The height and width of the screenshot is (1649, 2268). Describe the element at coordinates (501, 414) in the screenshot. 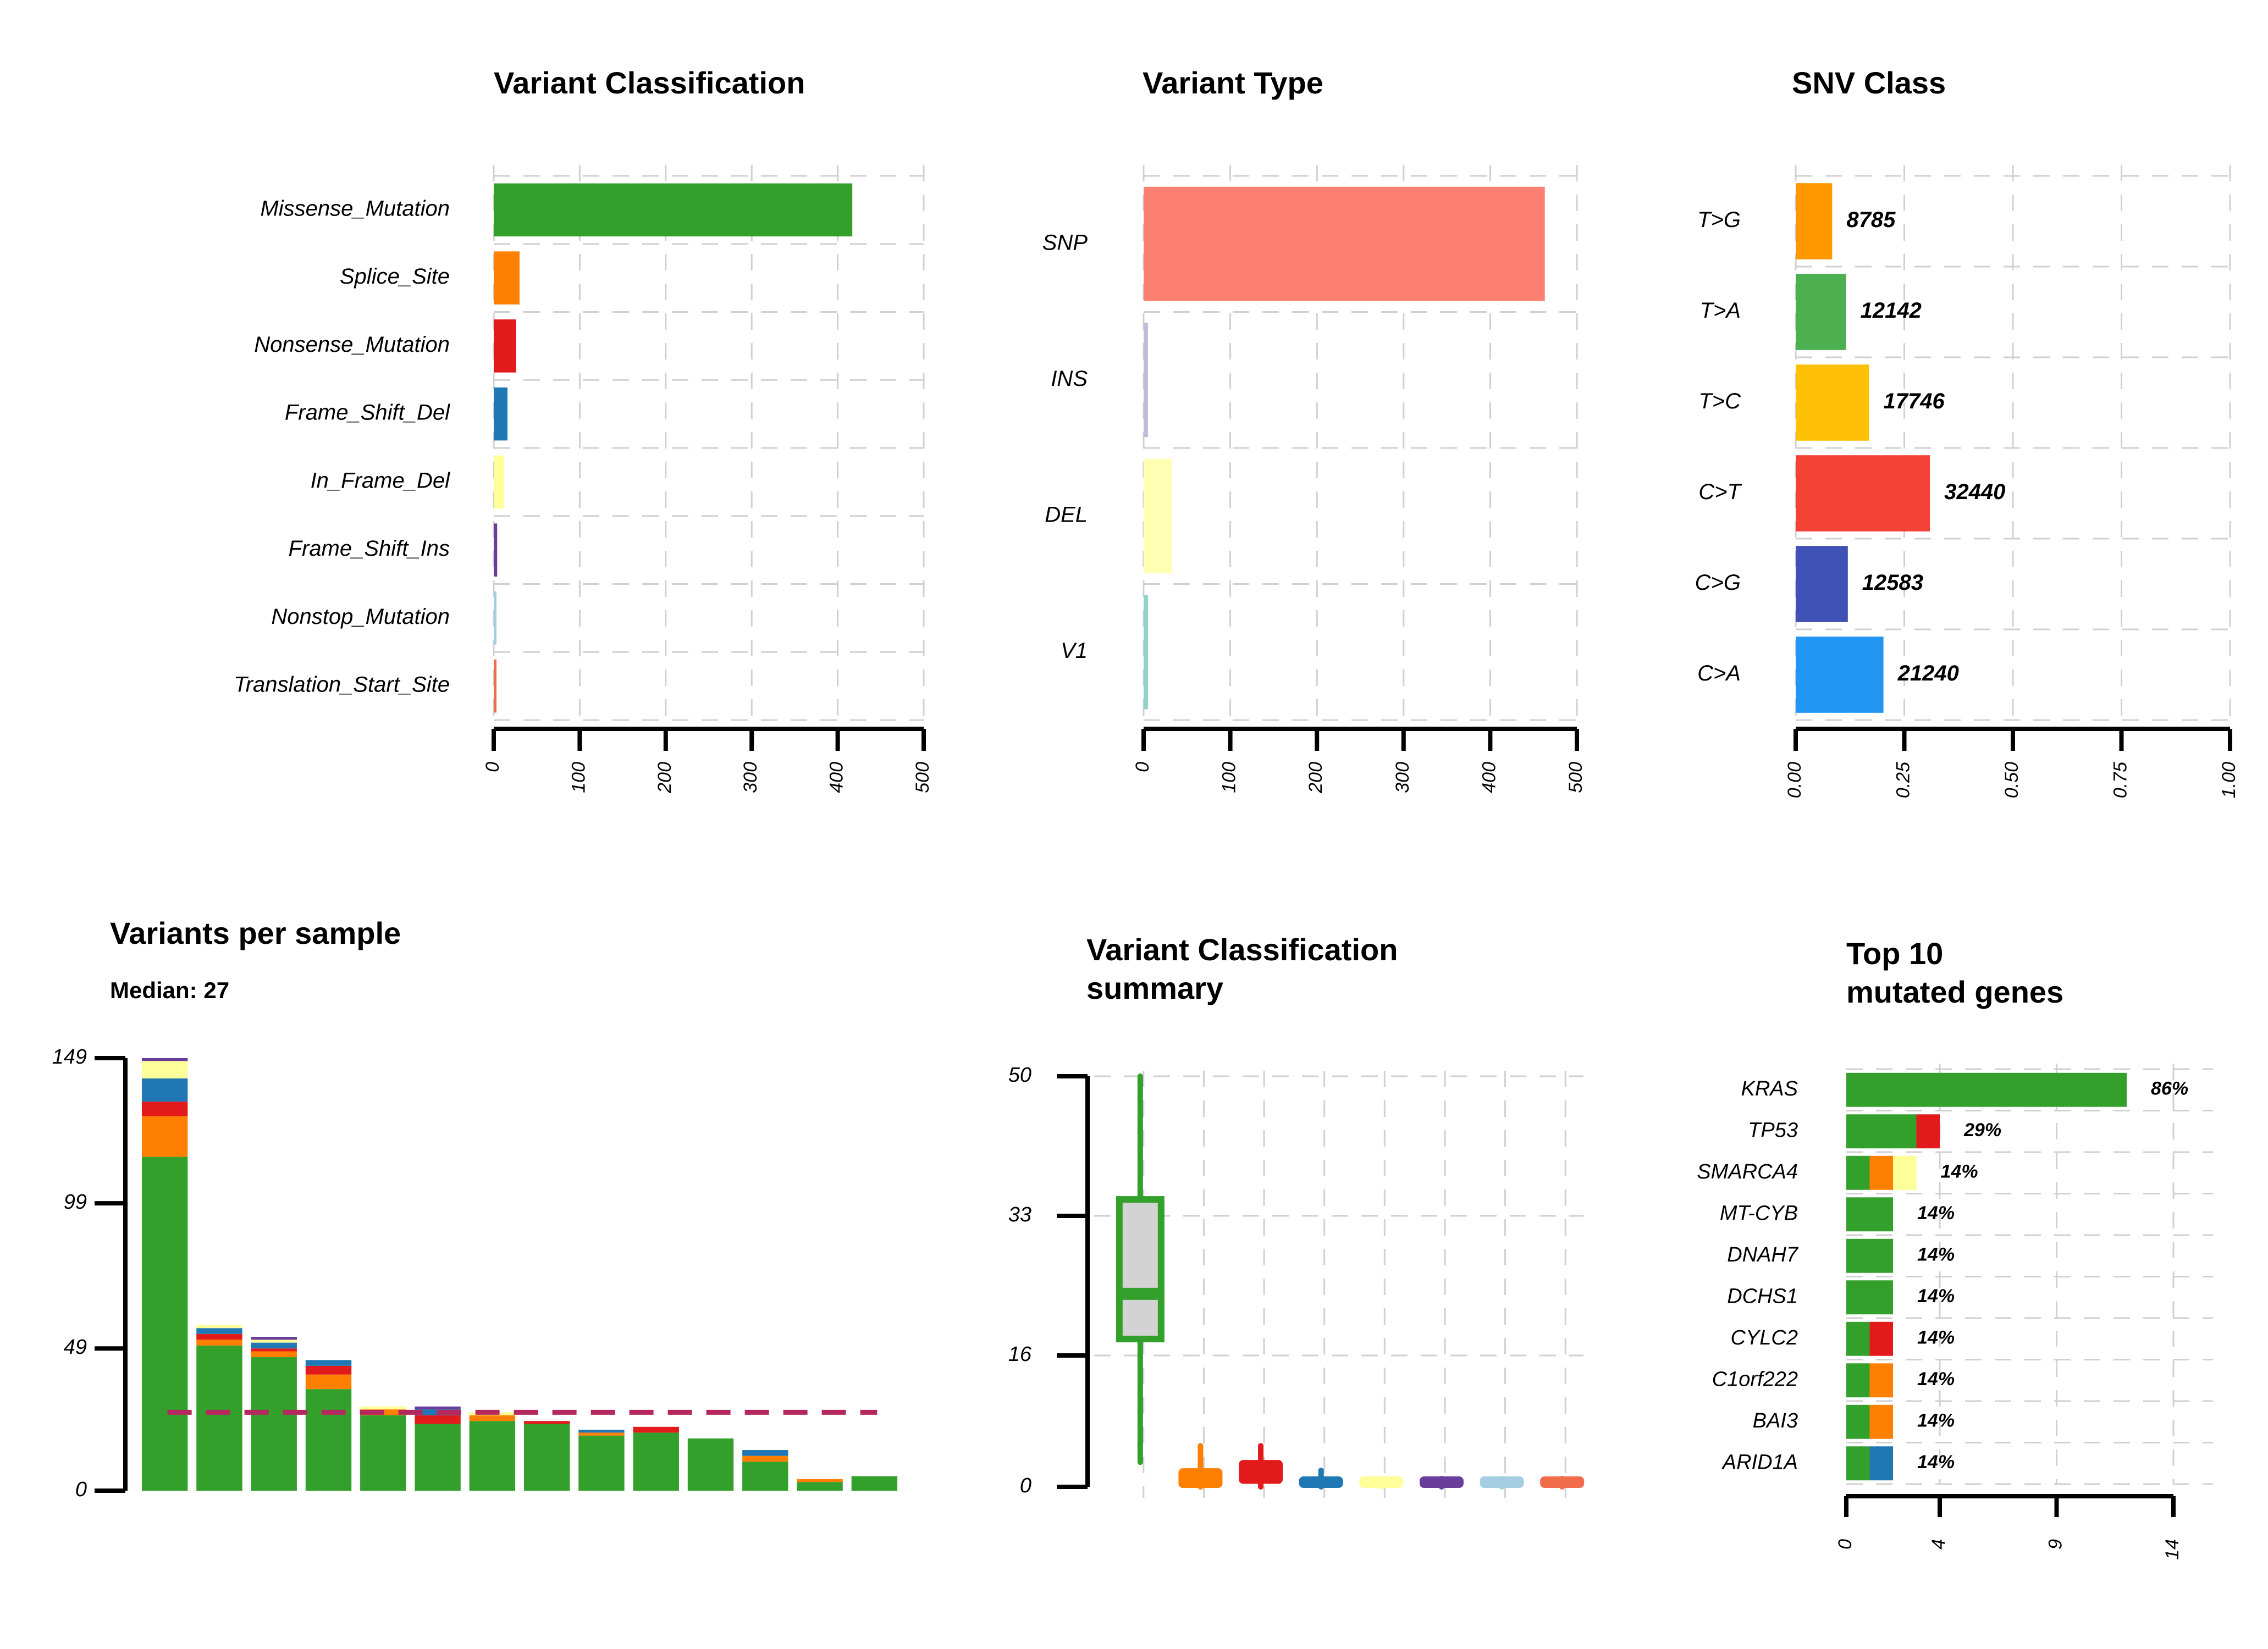

I see `bar-frame-shift-del` at that location.